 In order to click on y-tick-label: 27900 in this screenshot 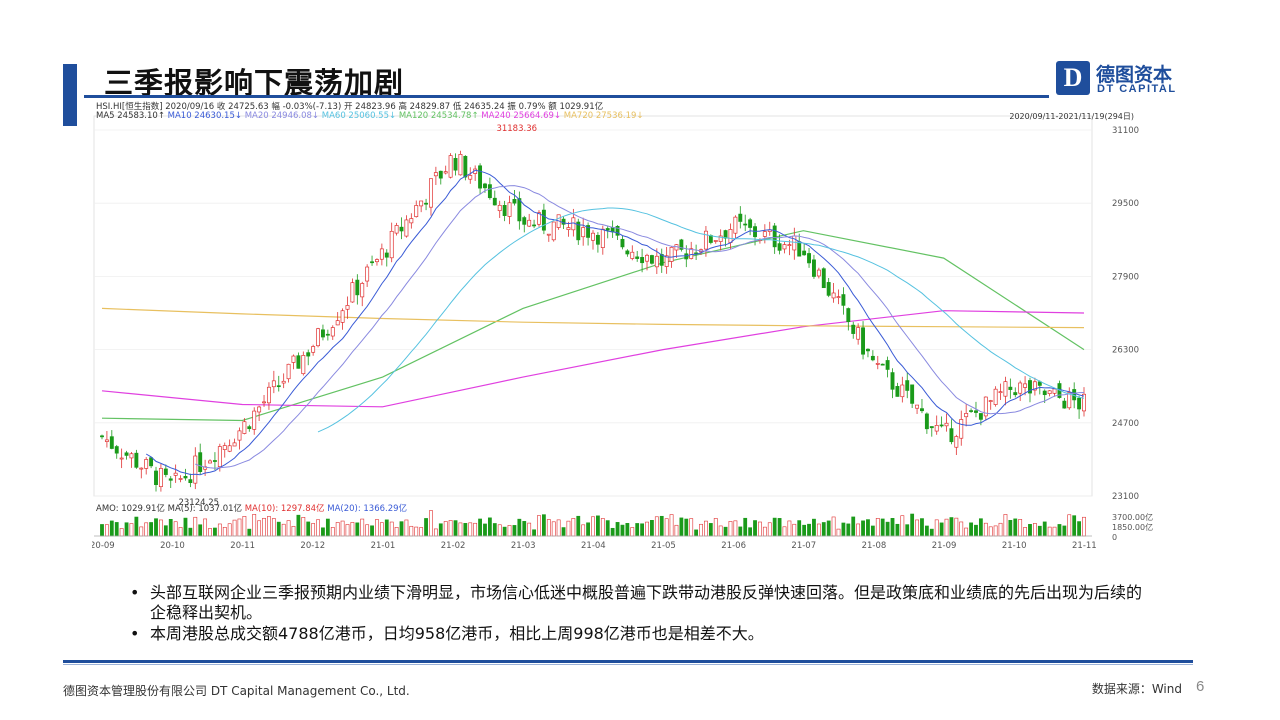, I will do `click(1125, 277)`.